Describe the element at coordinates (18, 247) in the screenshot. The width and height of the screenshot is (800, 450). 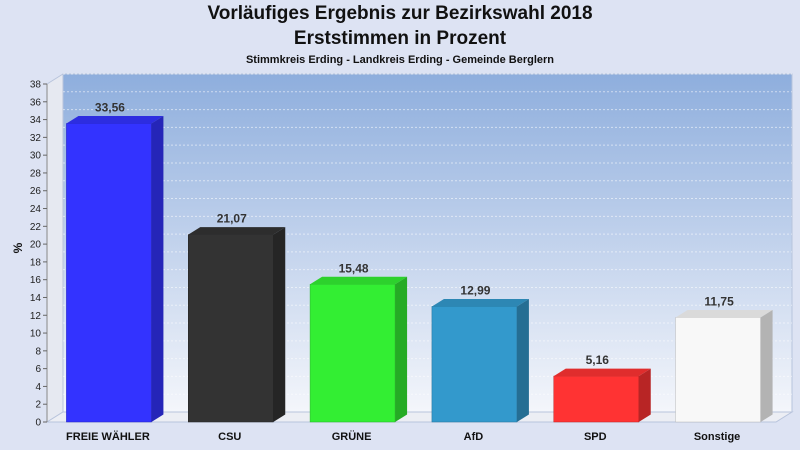
I see `y-axis-label: %` at that location.